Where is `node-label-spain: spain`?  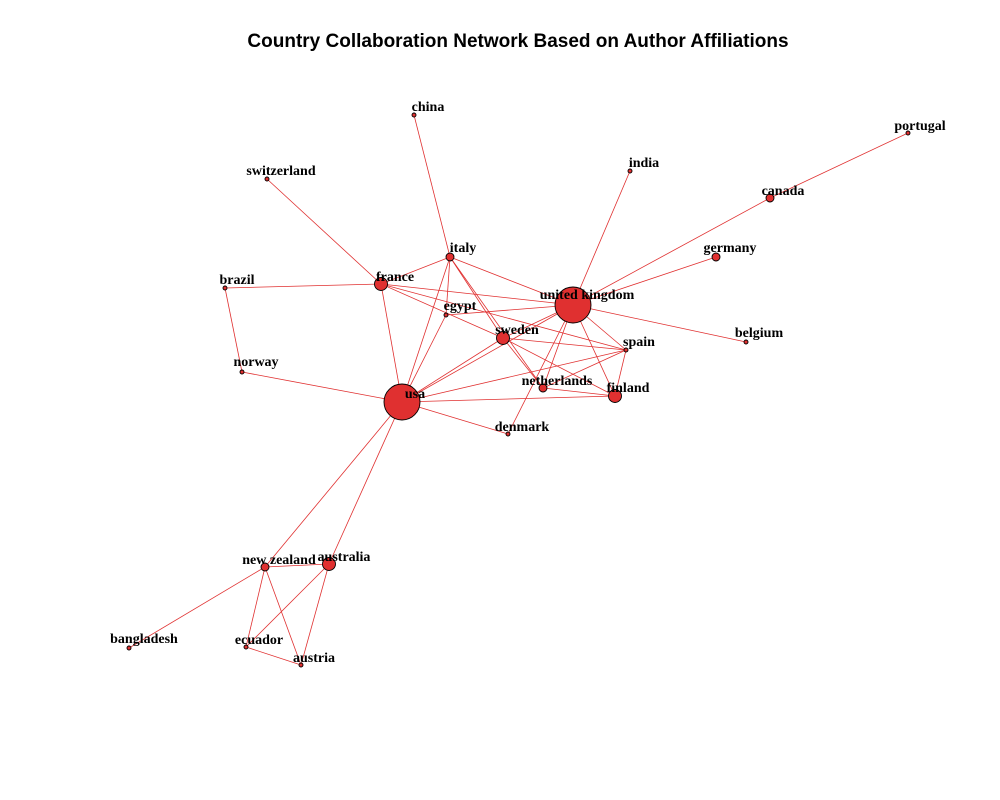
node-label-spain: spain is located at coordinates (639, 342).